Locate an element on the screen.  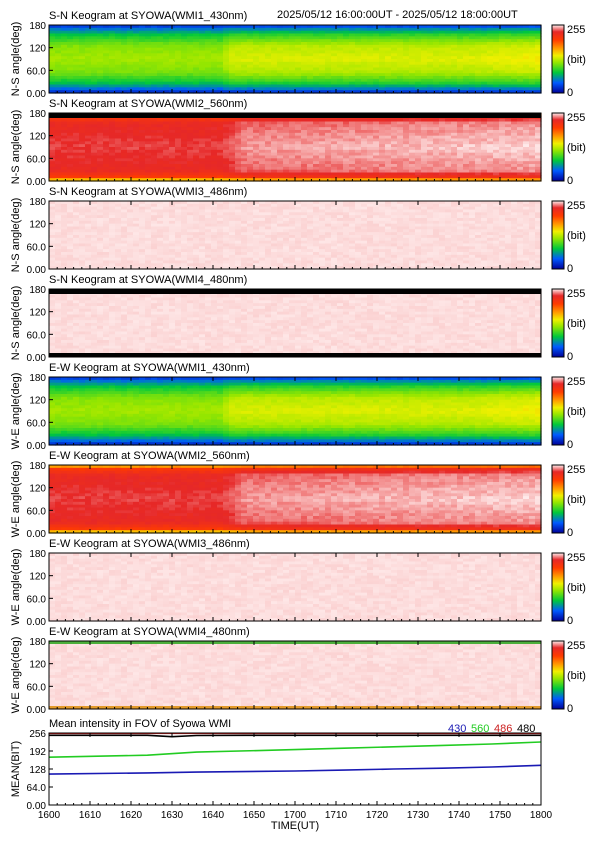
y-tick-label: 0.00 is located at coordinates (37, 94).